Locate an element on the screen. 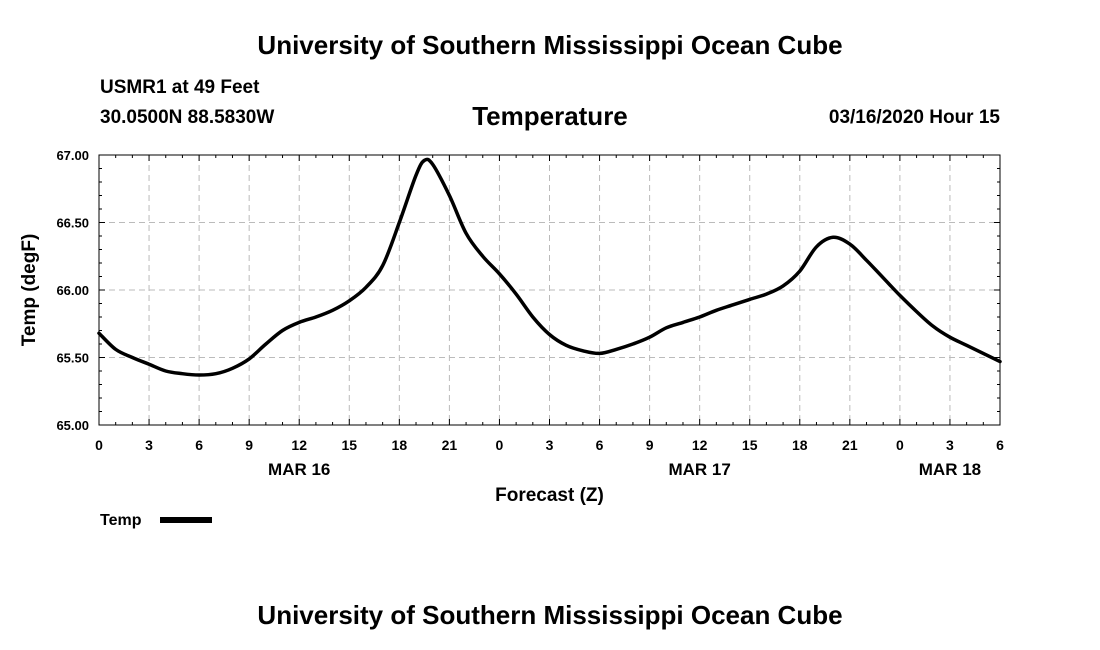 Image resolution: width=1100 pixels, height=650 pixels. y-tick-label: 66.50 is located at coordinates (72, 223).